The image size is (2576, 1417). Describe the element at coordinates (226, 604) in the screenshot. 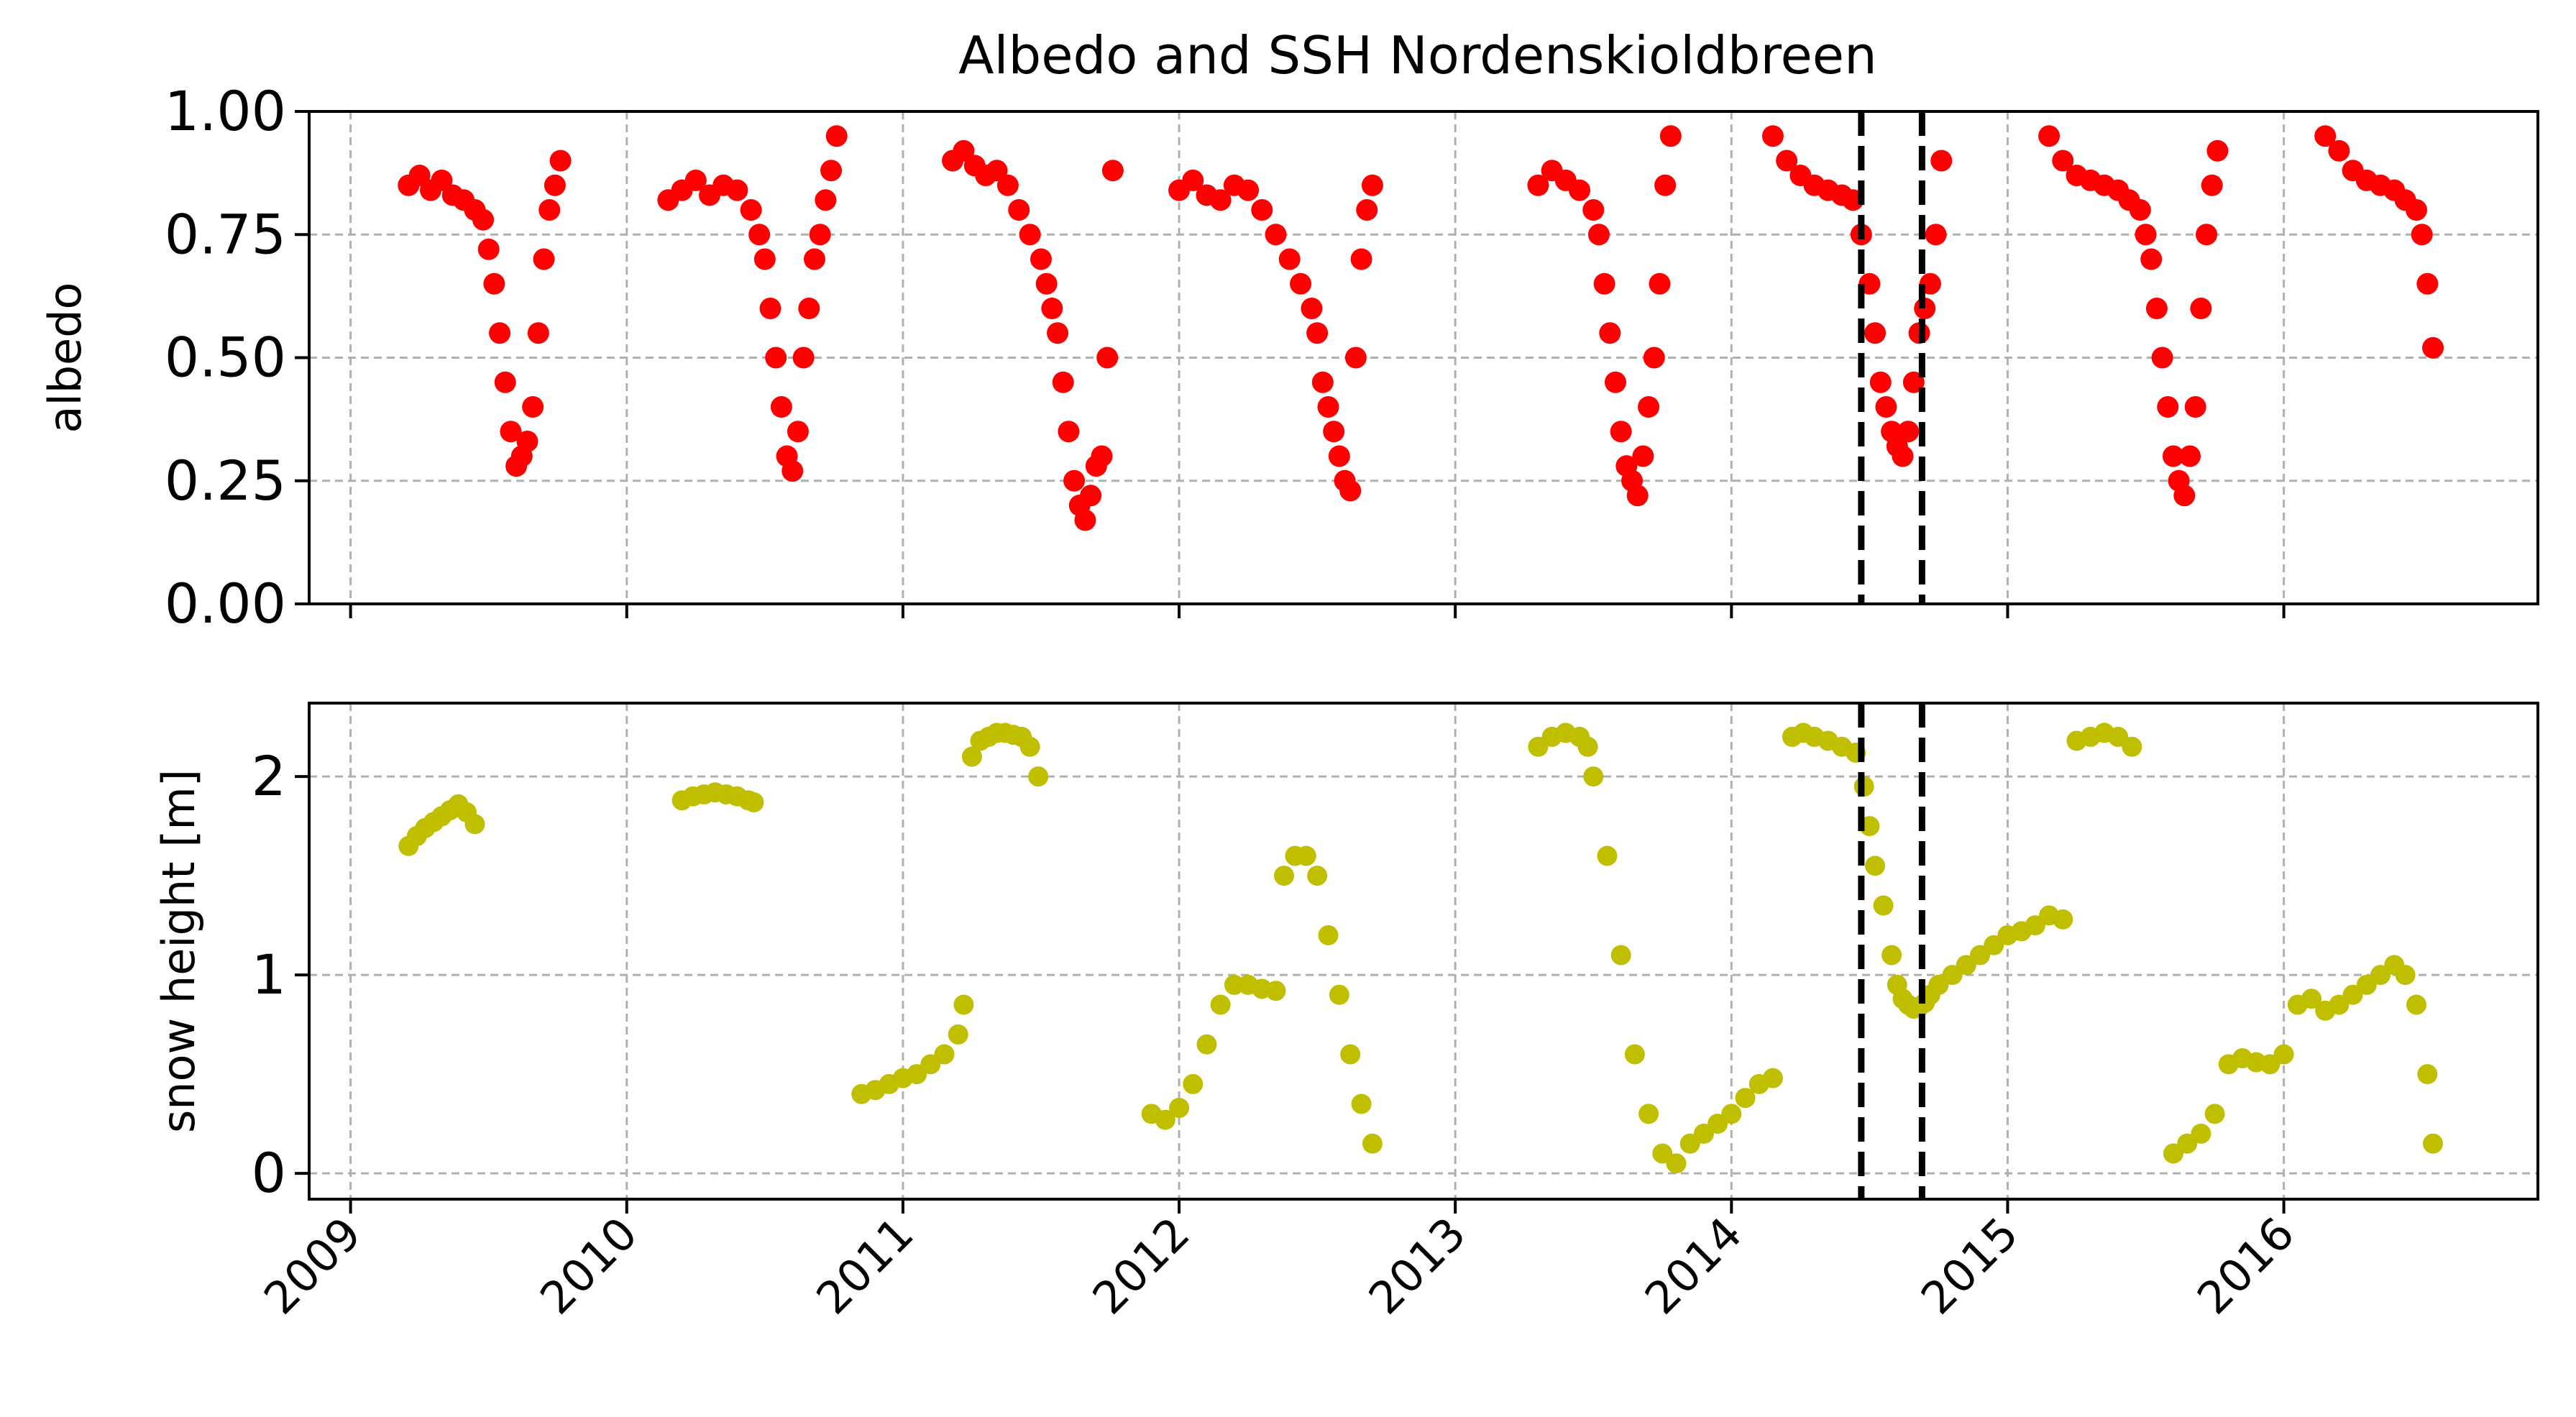

I see `y-tick-label: 0.00` at that location.